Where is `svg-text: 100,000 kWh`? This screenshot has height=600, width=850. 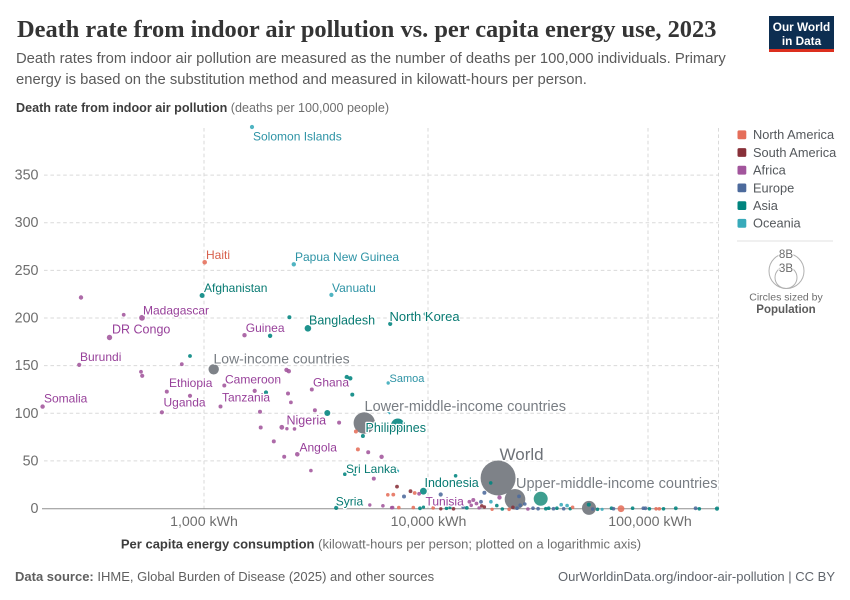
svg-text: 100,000 kWh is located at coordinates (650, 522).